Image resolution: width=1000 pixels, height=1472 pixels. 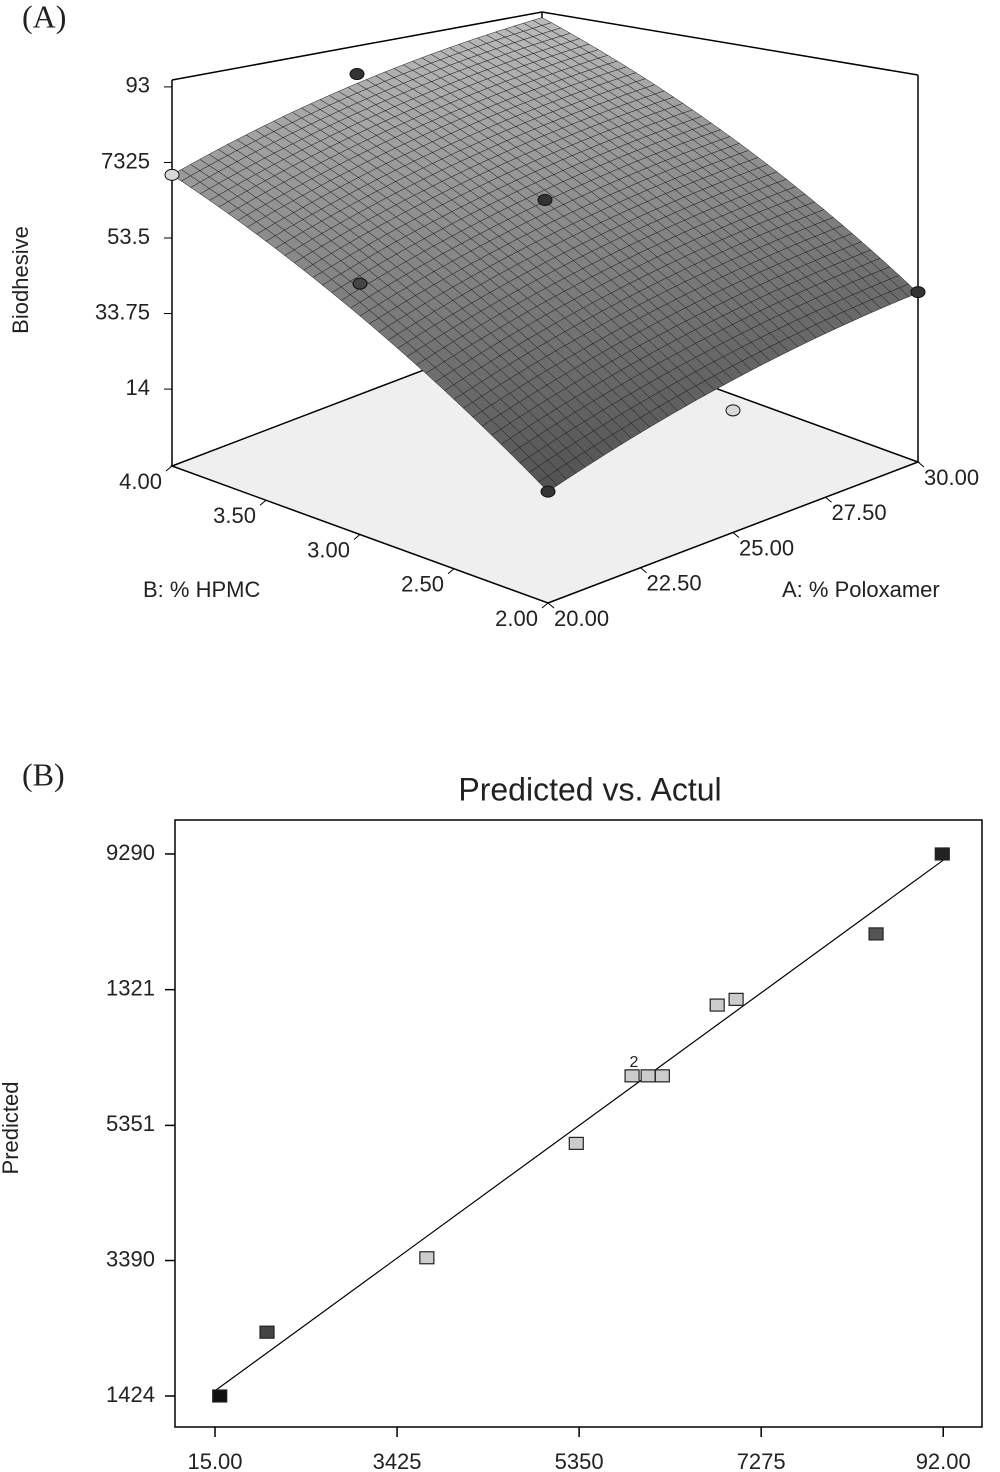 What do you see at coordinates (943, 1460) in the screenshot?
I see `x-tick-label: 92.00` at bounding box center [943, 1460].